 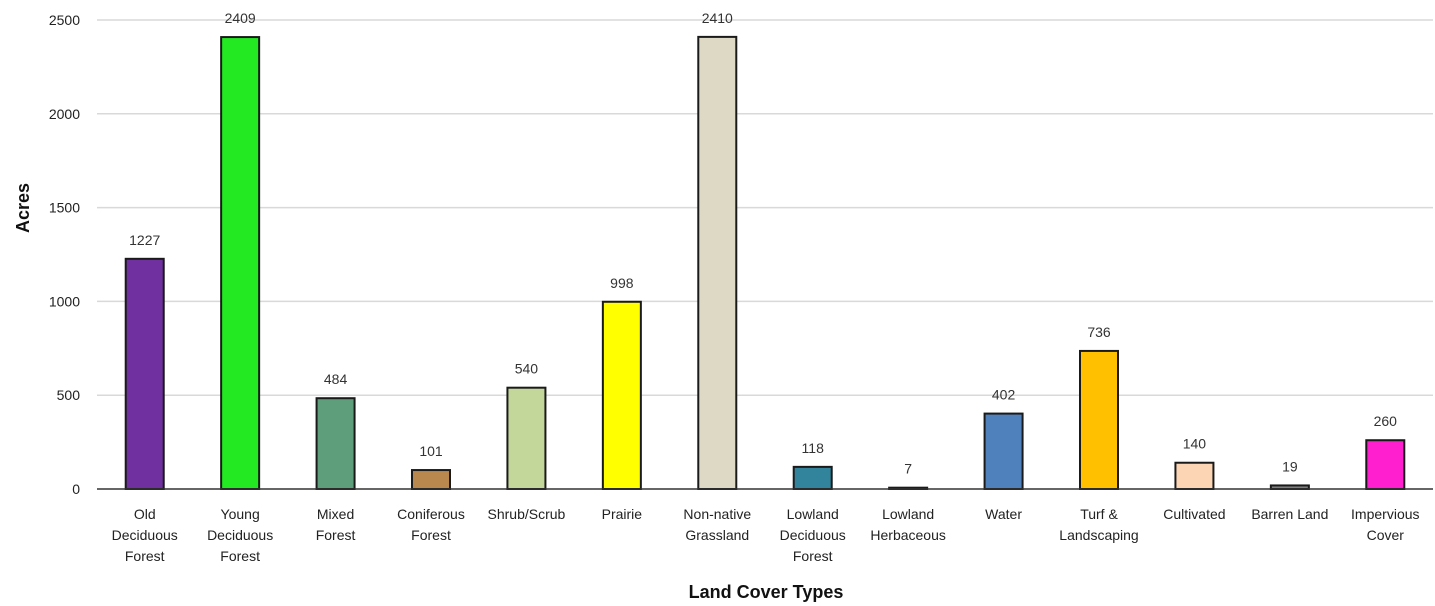 What do you see at coordinates (144, 240) in the screenshot?
I see `data-label: 1227` at bounding box center [144, 240].